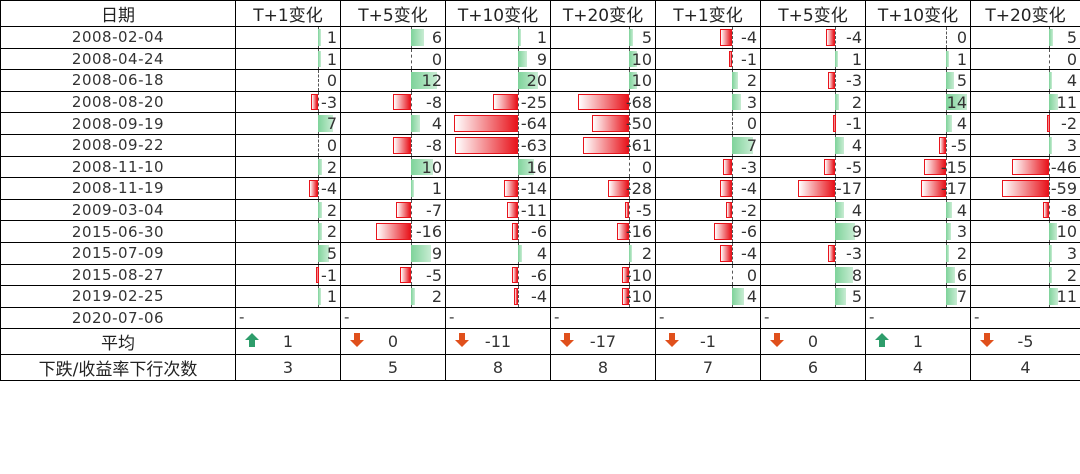 This screenshot has height=474, width=1080. Describe the element at coordinates (498, 188) in the screenshot. I see `value-cell: -14` at that location.